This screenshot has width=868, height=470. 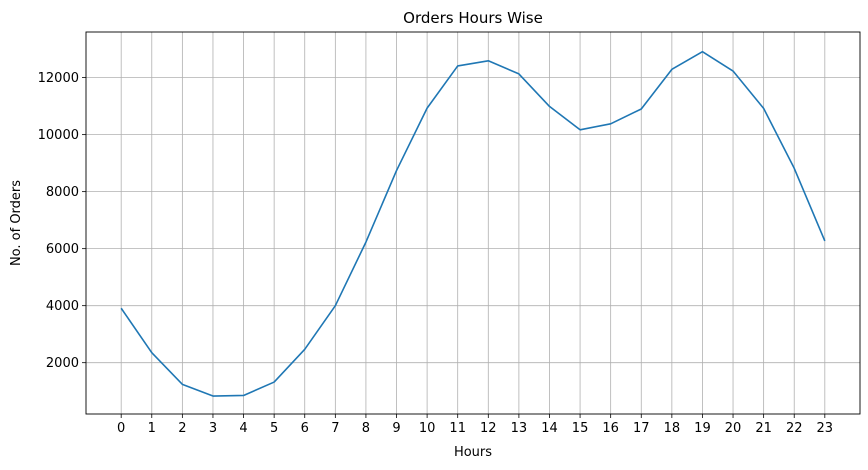 I want to click on x-tick-label: 19, so click(x=702, y=428).